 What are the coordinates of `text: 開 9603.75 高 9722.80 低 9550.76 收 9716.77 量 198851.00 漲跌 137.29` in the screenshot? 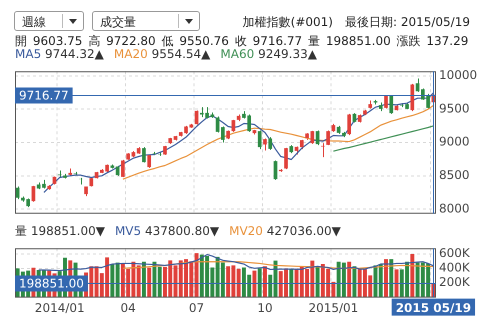 It's located at (241, 41).